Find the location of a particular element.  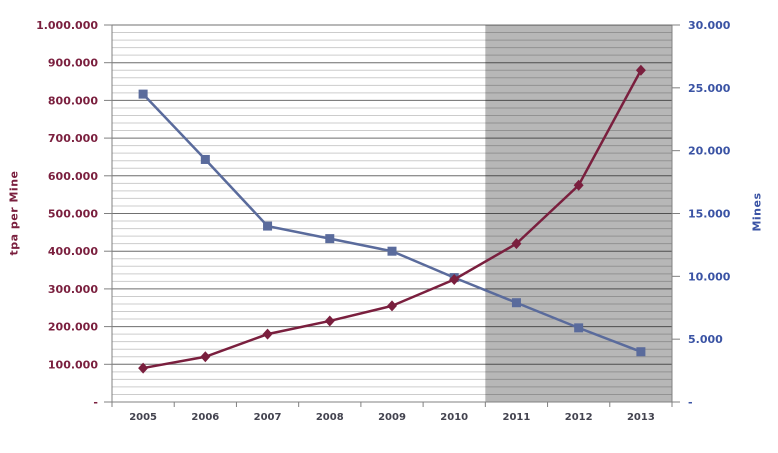

left-axis-tick-label: 500.000 is located at coordinates (73, 214).